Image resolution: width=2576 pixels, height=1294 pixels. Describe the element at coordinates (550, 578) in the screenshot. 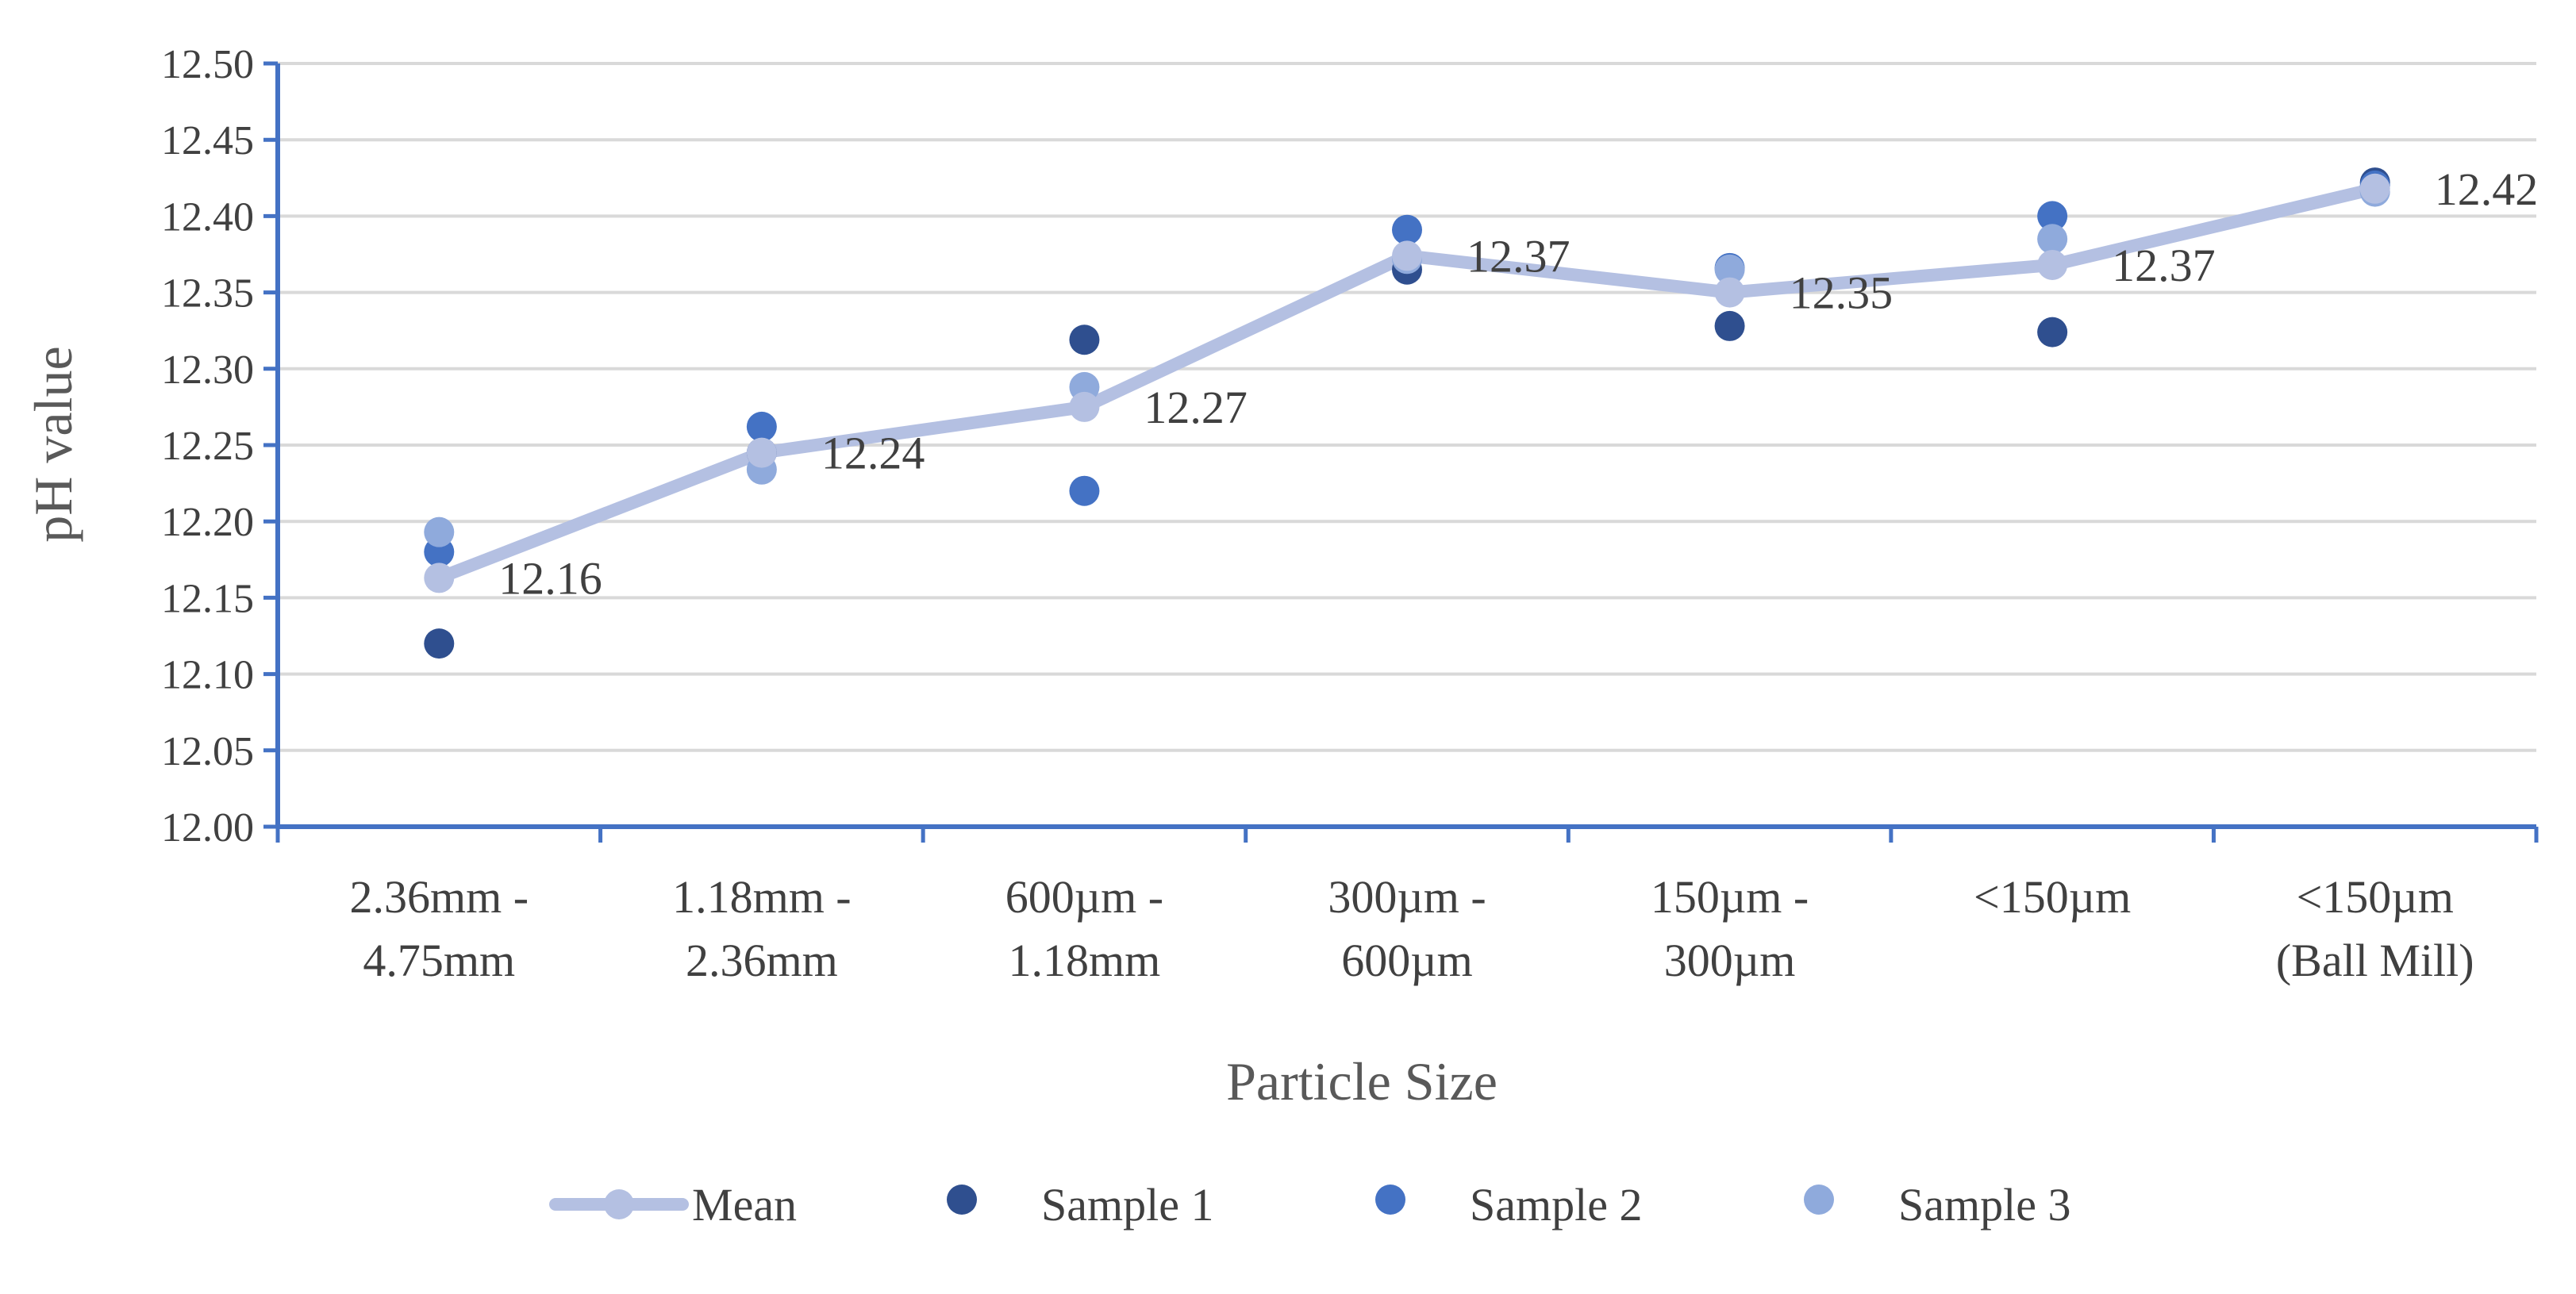

I see `mean-data-label: 12.16` at that location.